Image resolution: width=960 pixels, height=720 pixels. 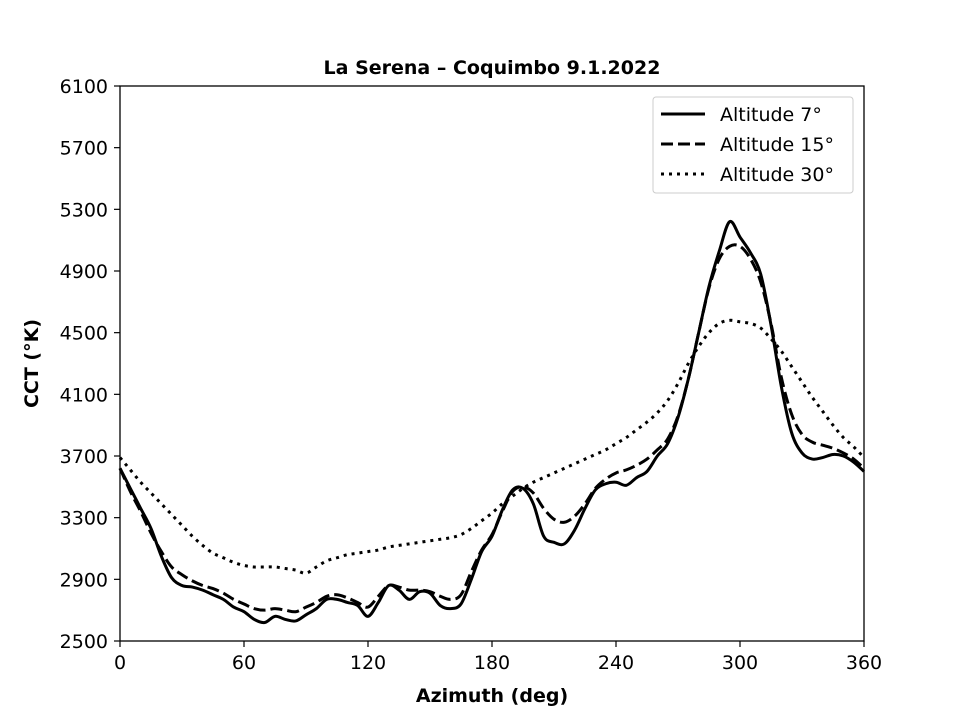 I want to click on legend-items: Altitude 7° Altitude 15° Altitude 30°, so click(x=747, y=145).